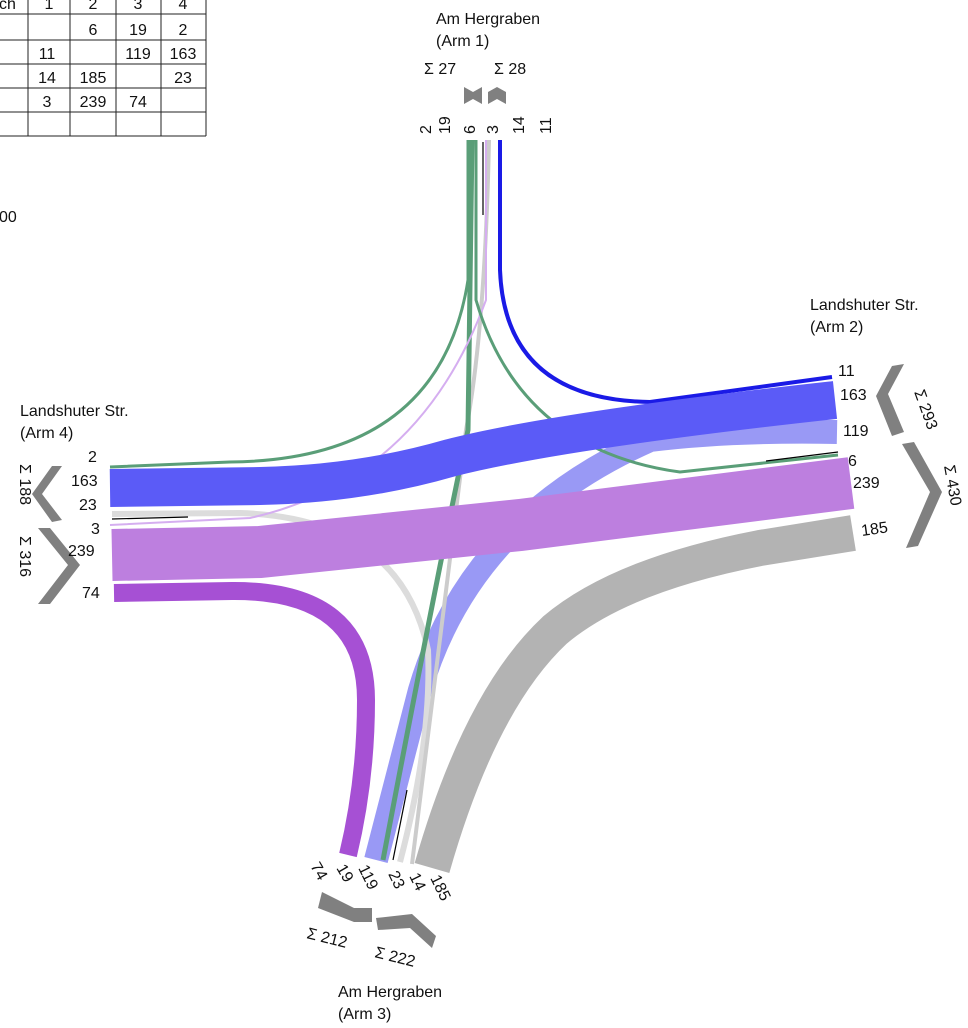 Image resolution: width=968 pixels, height=1028 pixels. Describe the element at coordinates (470, 129) in the screenshot. I see `arm1-flow-value: 6` at that location.